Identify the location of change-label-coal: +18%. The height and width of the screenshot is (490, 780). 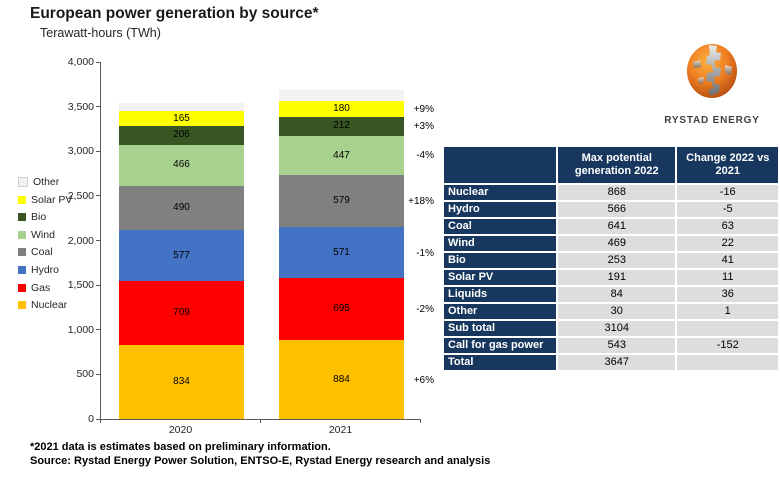
(421, 202).